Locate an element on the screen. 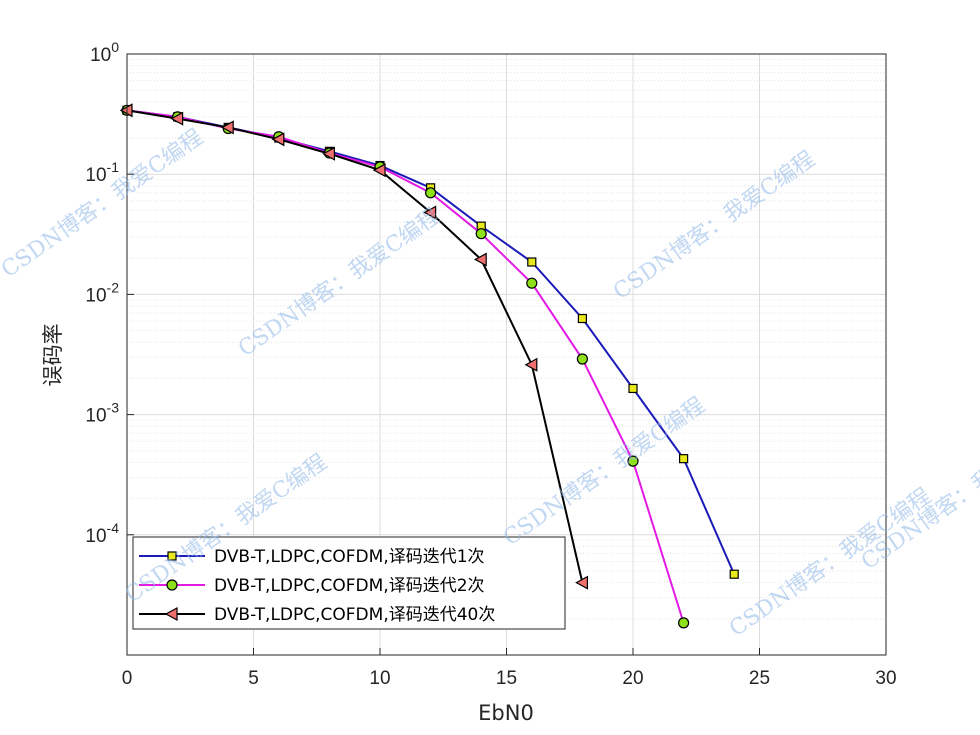  legend-label: DVB-T,LDPC,COFDM,译码迭代2次 is located at coordinates (349, 586).